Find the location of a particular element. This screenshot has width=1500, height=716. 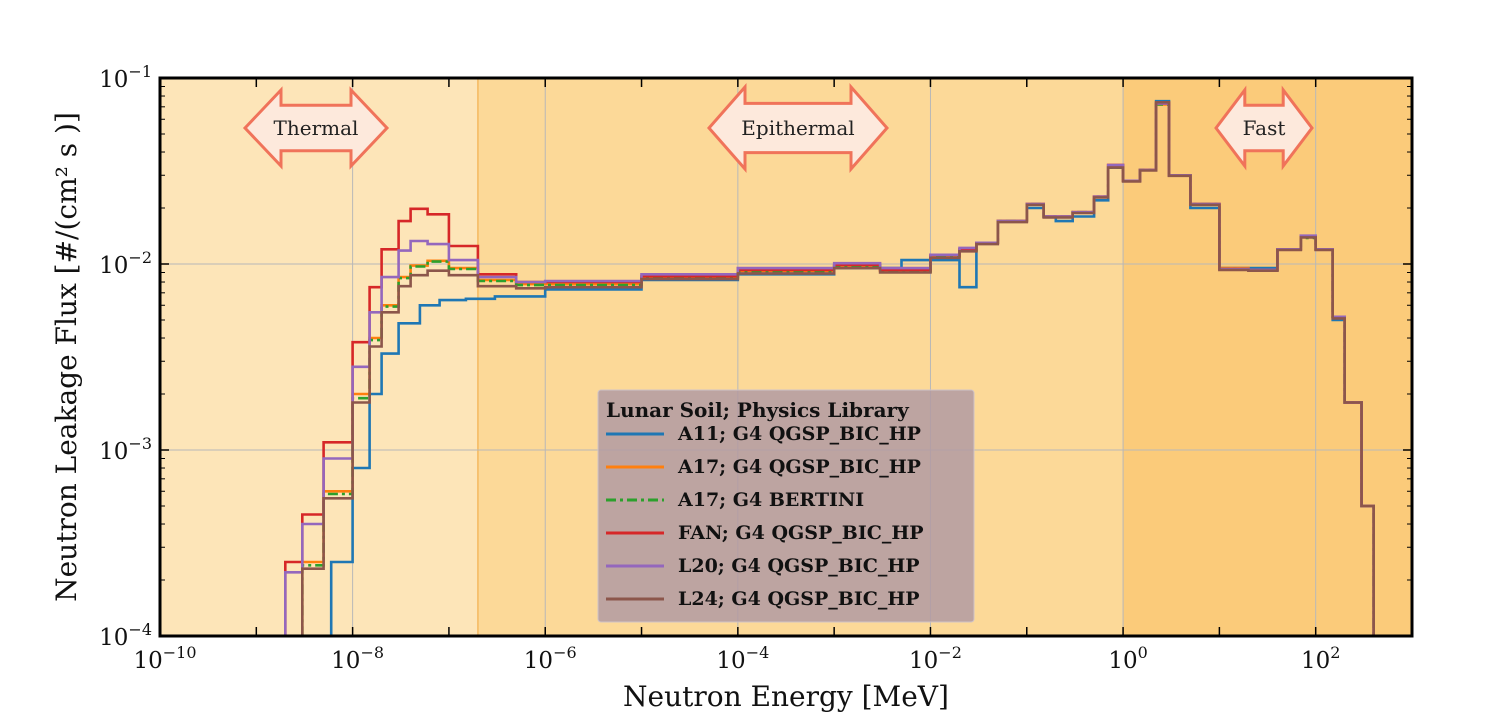

y-tick-label-2: 10⁻² is located at coordinates (125, 263).